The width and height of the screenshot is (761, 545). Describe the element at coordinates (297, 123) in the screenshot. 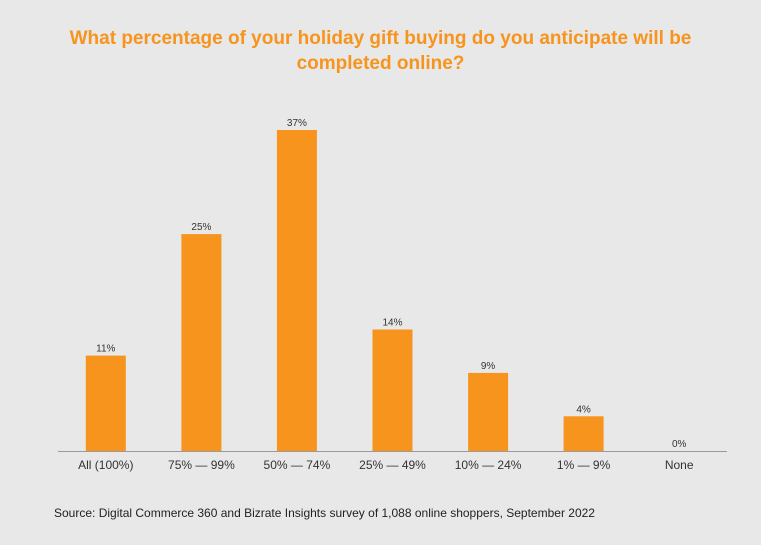

I see `data-label: 37%` at that location.